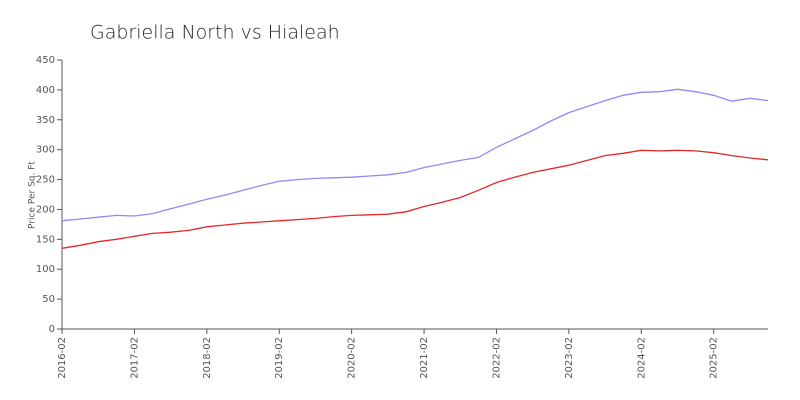 The image size is (800, 400). What do you see at coordinates (45, 239) in the screenshot?
I see `y-tick-label: 150` at bounding box center [45, 239].